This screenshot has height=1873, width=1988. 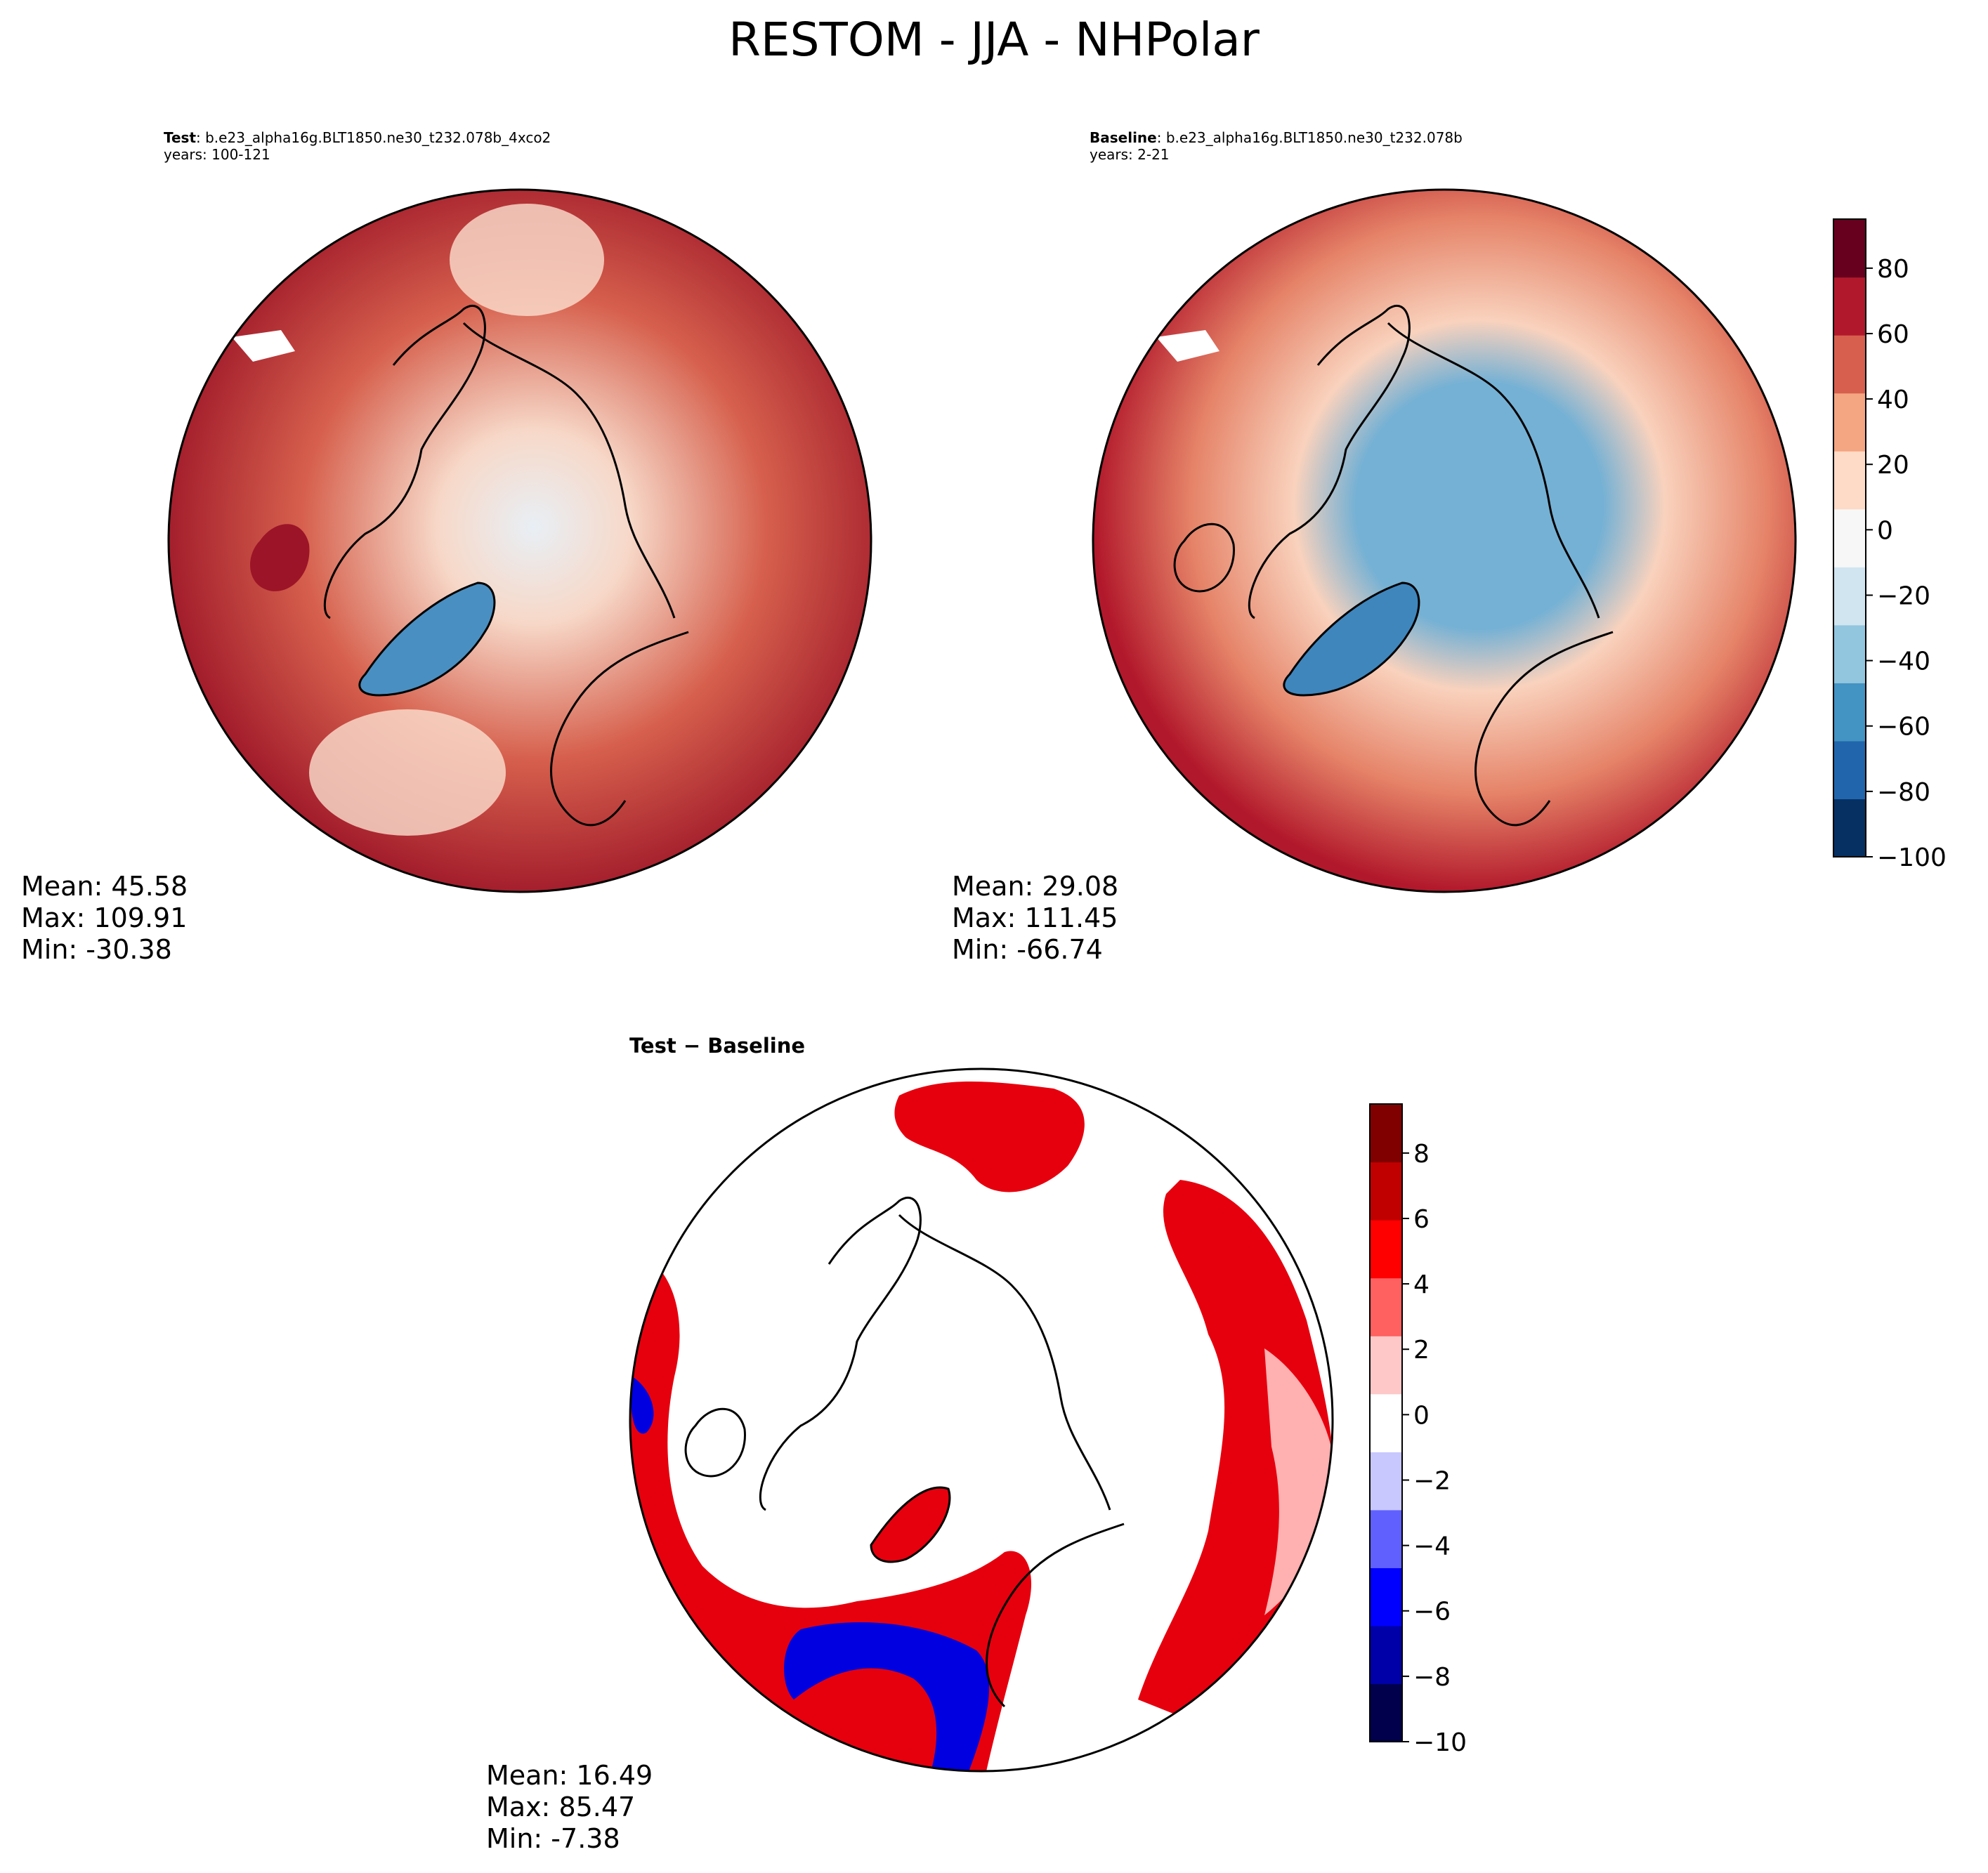 I want to click on test-map, so click(x=519, y=540).